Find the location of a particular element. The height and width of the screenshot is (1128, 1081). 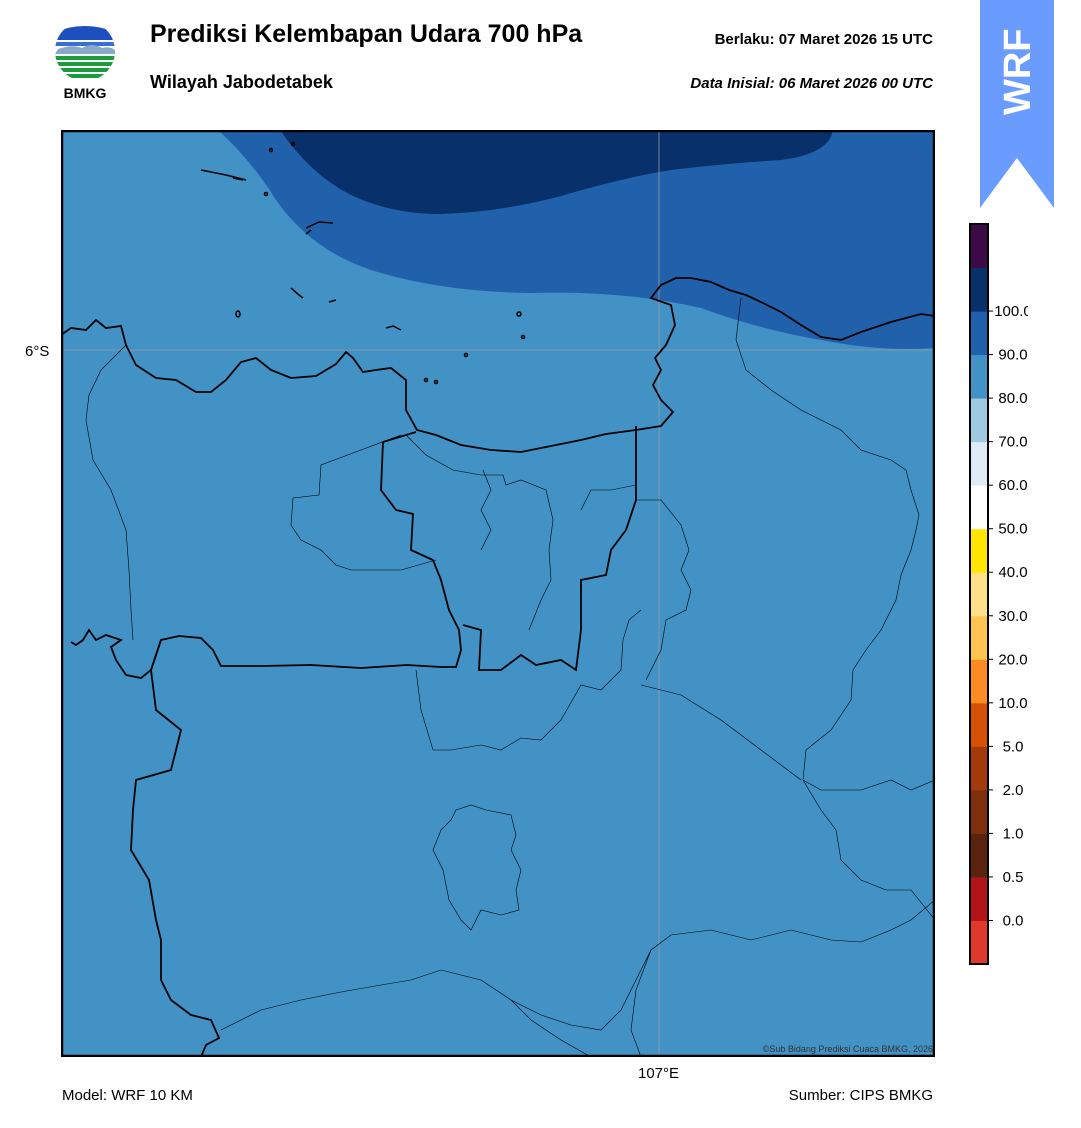

colorbar-label: 0.0 is located at coordinates (1013, 920).